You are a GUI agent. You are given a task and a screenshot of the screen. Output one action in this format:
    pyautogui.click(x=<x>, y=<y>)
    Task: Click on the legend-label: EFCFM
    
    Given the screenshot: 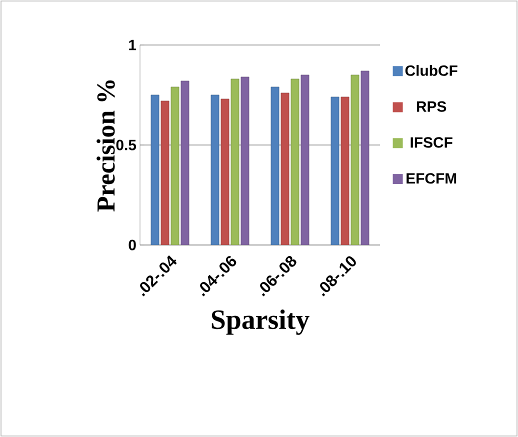 What is the action you would take?
    pyautogui.click(x=431, y=178)
    